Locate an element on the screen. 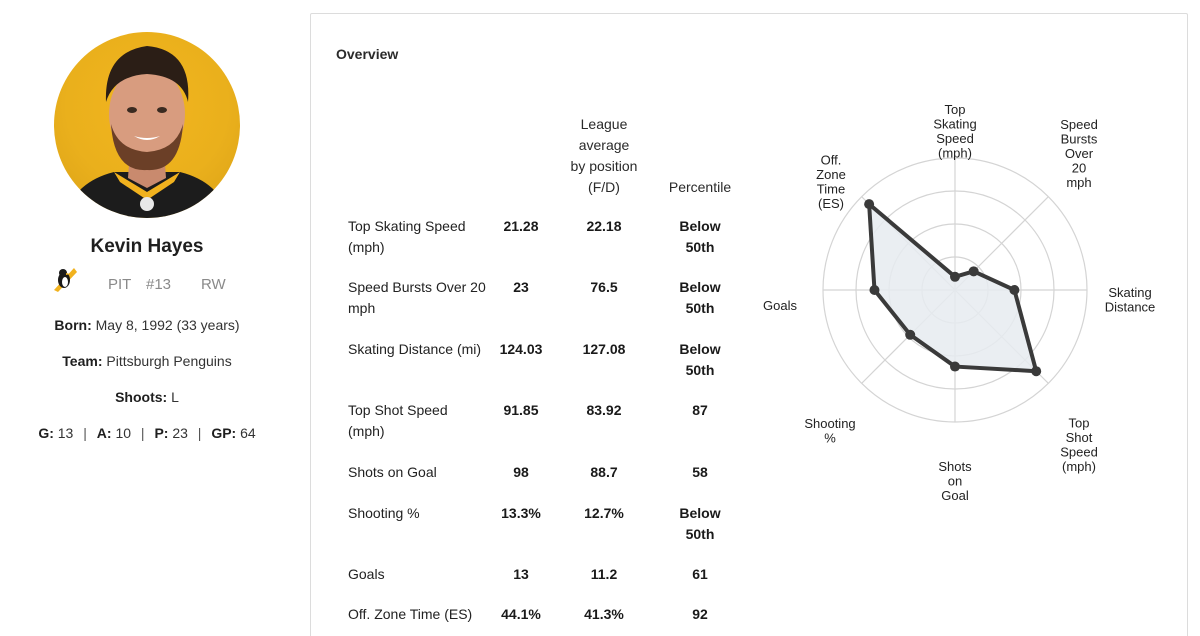  radar-axis-label-line: Goals is located at coordinates (780, 305).